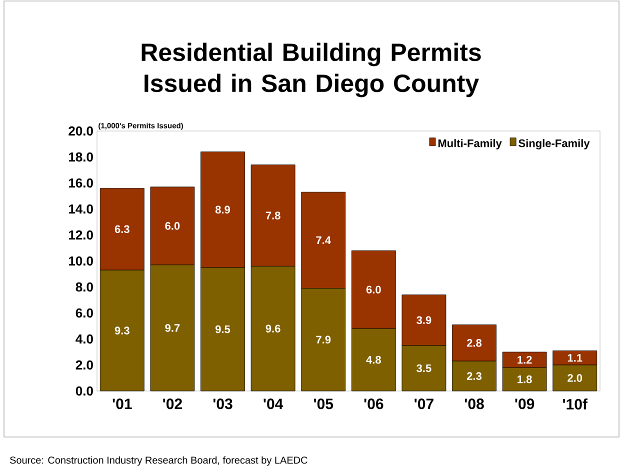 Image resolution: width=623 pixels, height=475 pixels. Describe the element at coordinates (575, 404) in the screenshot. I see `x-tick-label: '10f` at that location.